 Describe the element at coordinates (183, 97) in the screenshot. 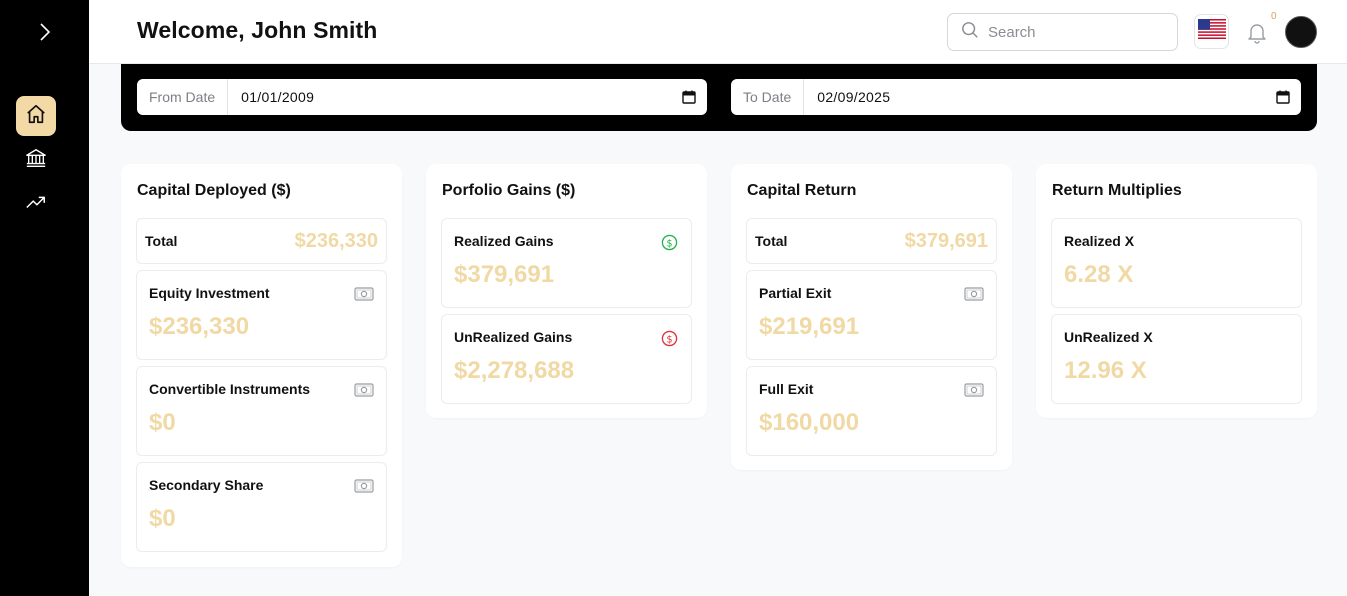

I see `from-date-label: From Date` at that location.